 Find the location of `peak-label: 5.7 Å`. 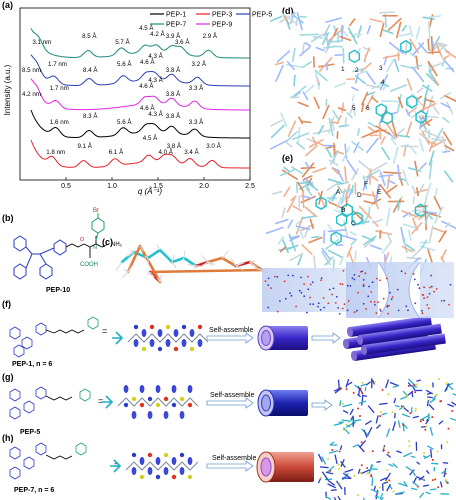

peak-label: 5.7 Å is located at coordinates (122, 42).